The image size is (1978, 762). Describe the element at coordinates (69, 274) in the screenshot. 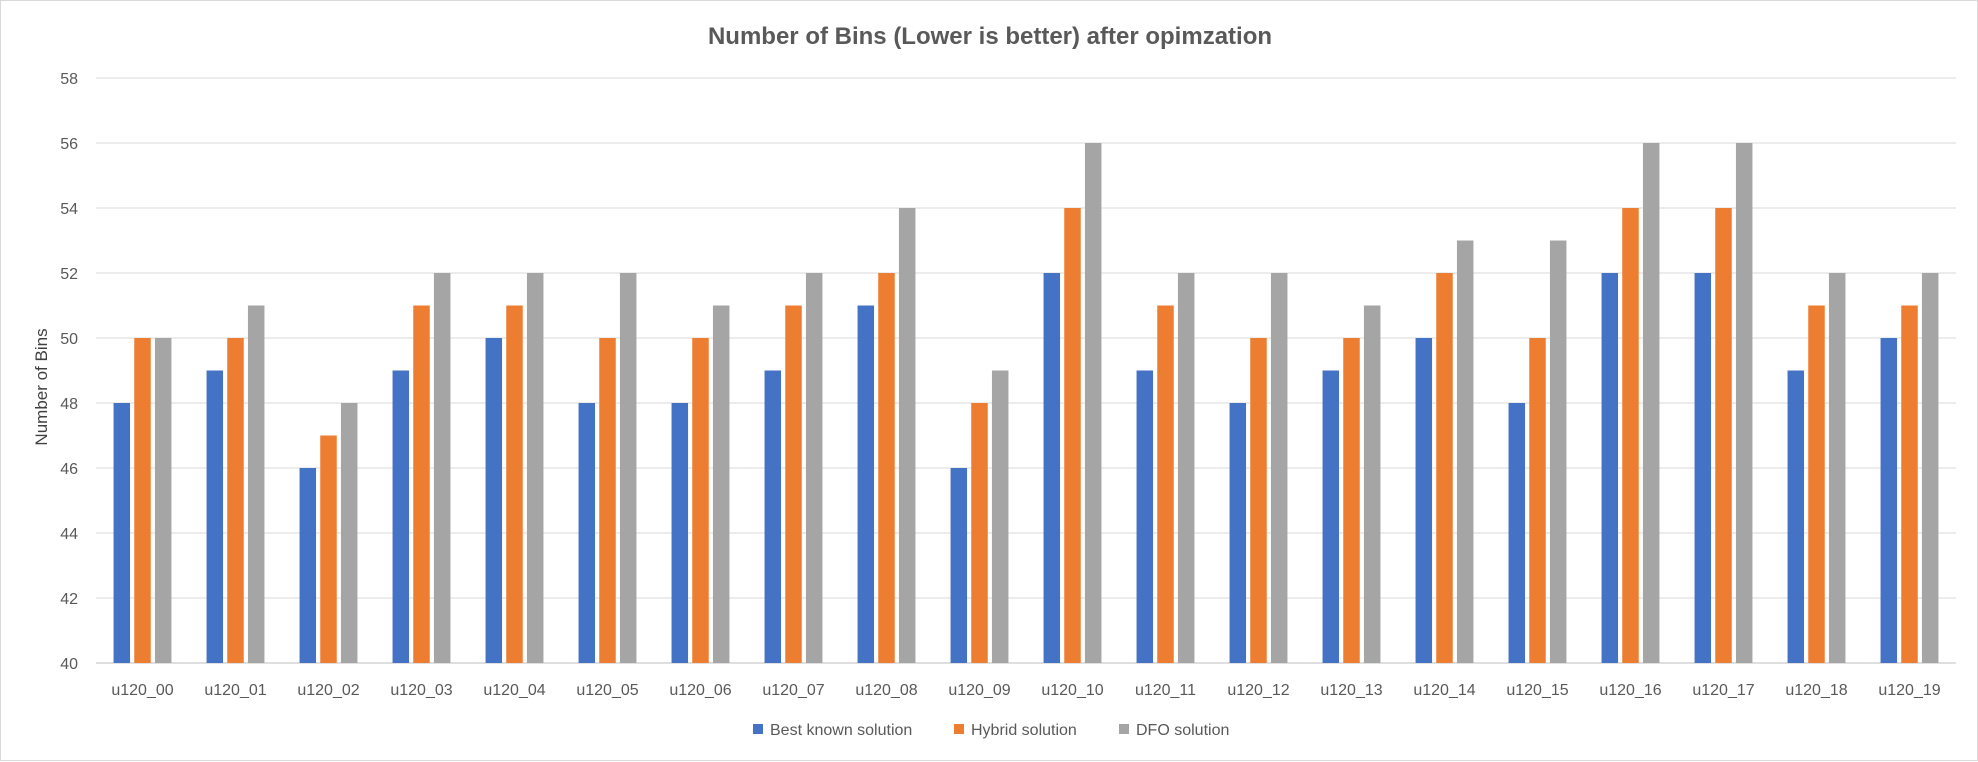

I see `y-tick-label: 52` at that location.